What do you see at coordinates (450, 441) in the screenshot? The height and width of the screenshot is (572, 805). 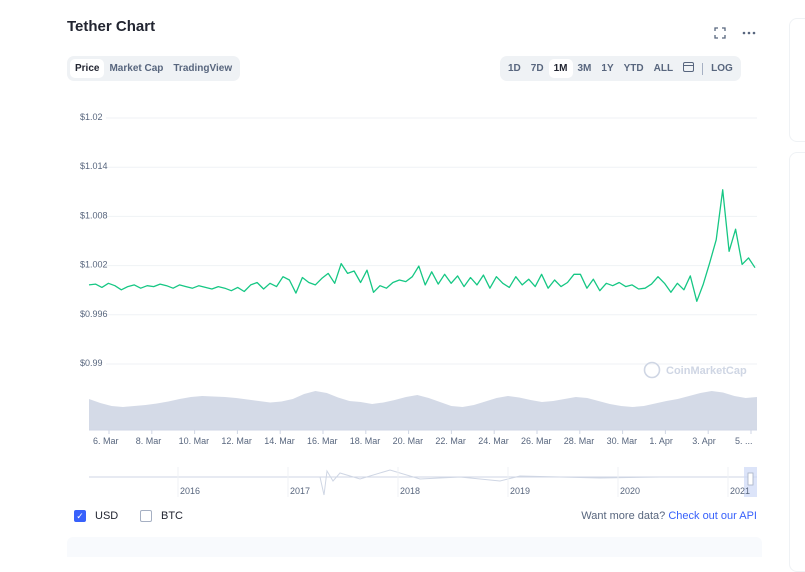 I see `x-tick-label: 22. Mar` at bounding box center [450, 441].